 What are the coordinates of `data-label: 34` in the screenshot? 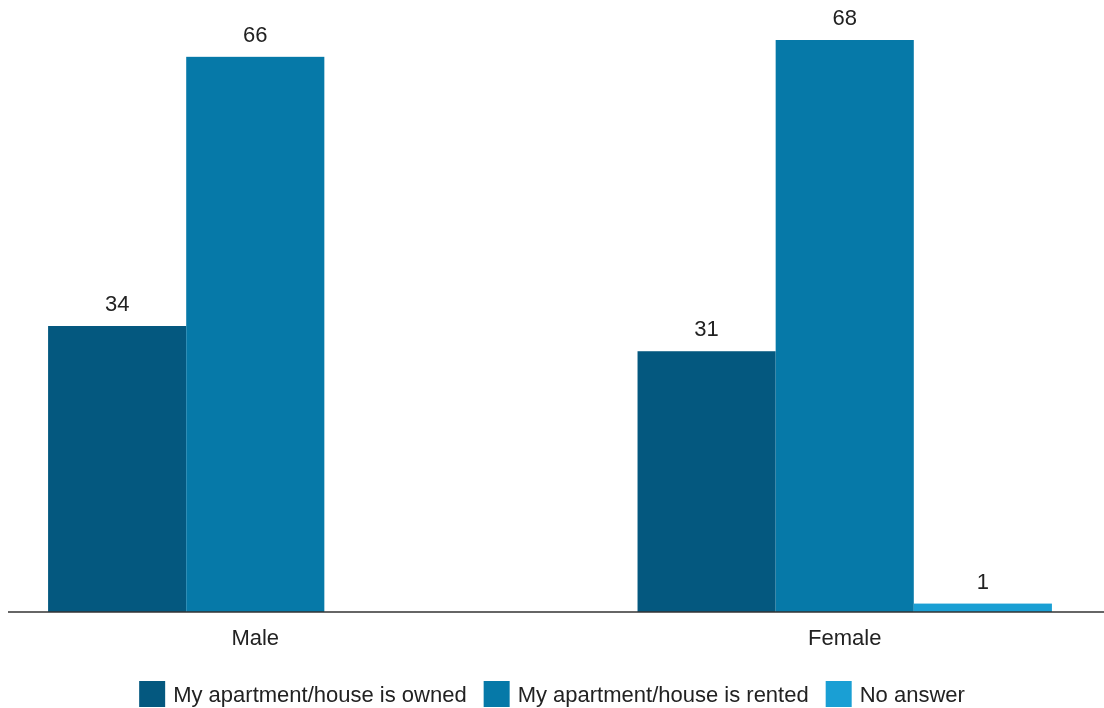 It's located at (117, 303).